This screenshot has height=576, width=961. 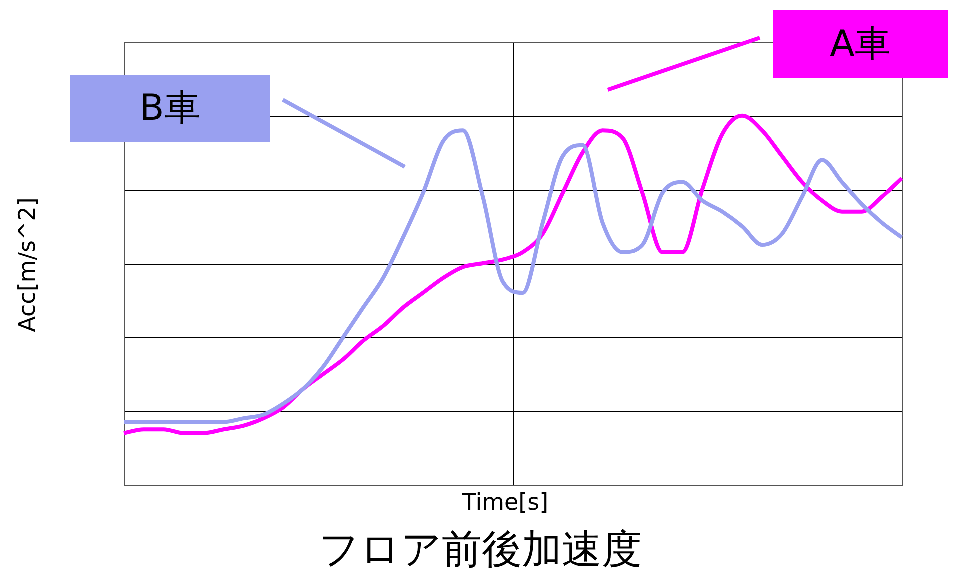 I want to click on text: B車, so click(x=170, y=108).